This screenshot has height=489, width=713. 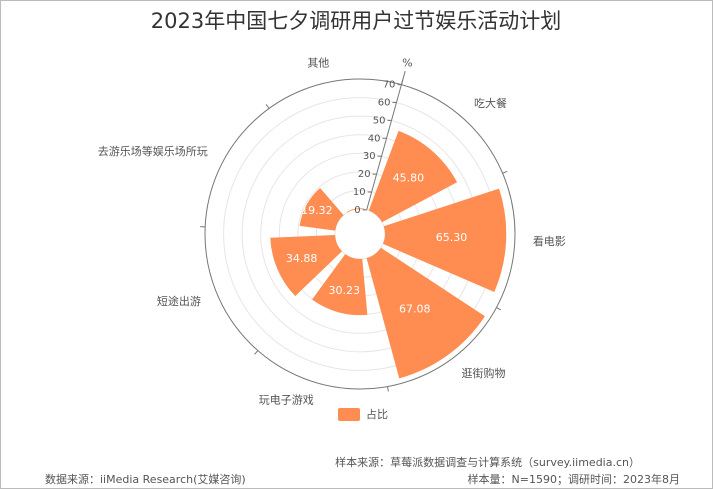 I want to click on y-tick-label: 40, so click(x=374, y=138).